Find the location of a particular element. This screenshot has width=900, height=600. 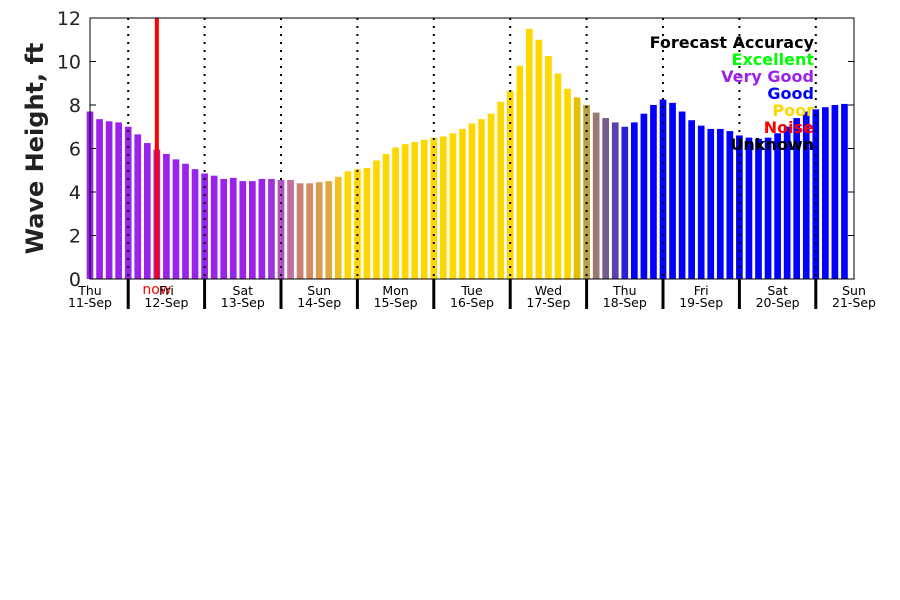

day-name-label: Mon is located at coordinates (395, 290).